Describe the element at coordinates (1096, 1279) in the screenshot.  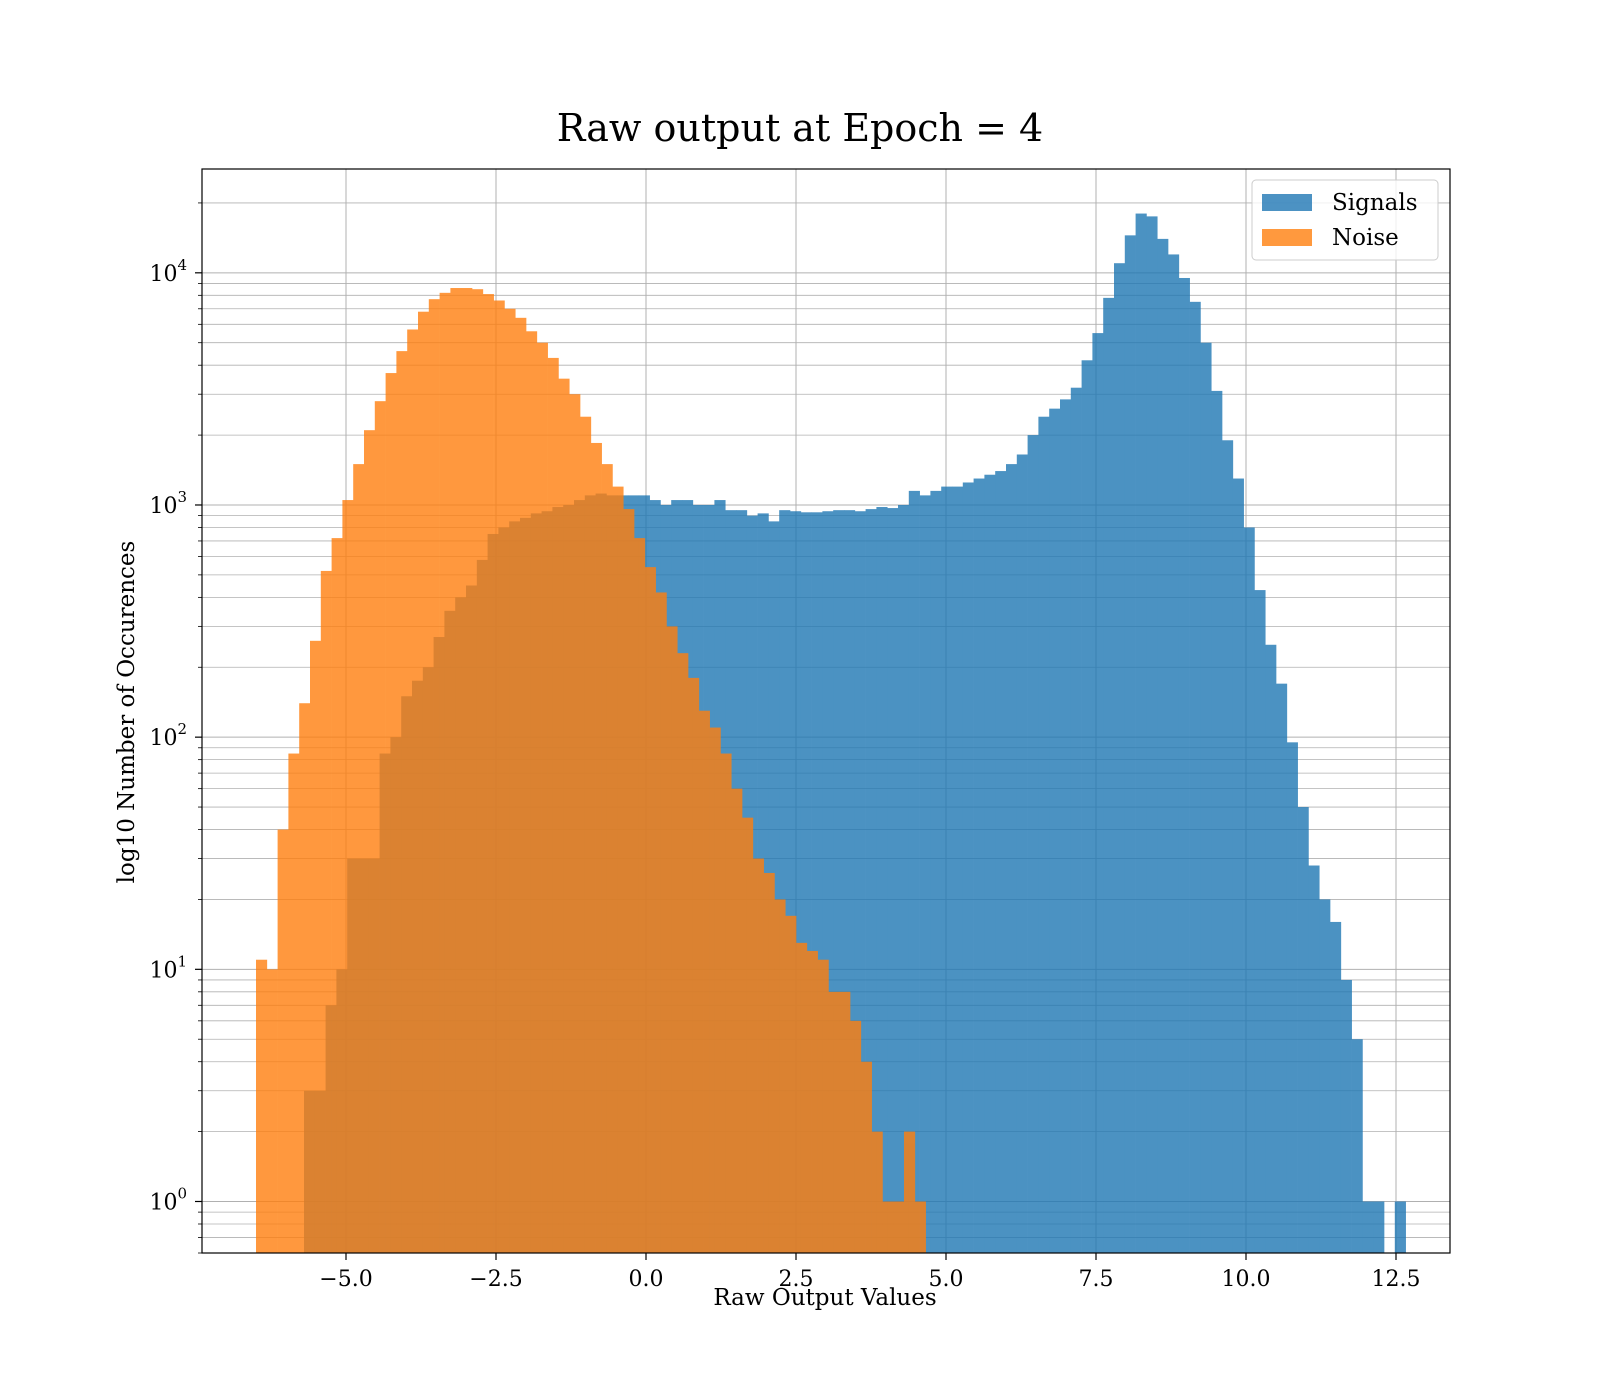
I see `x-tick-label: 7.5` at that location.